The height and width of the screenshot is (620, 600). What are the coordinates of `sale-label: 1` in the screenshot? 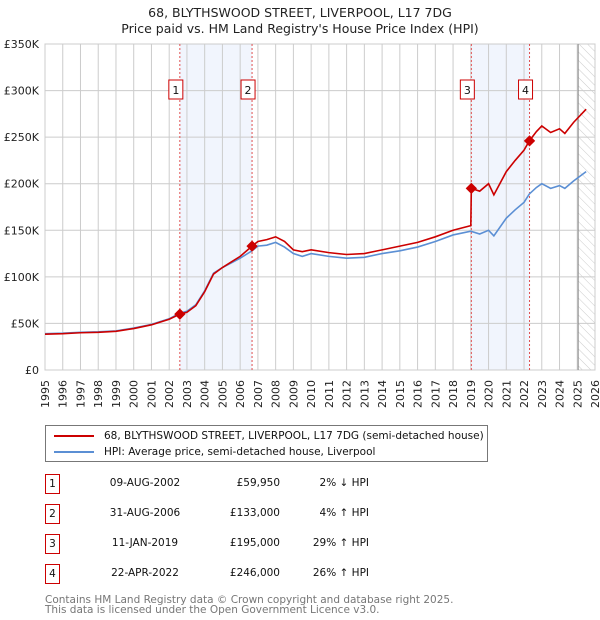 It's located at (175, 90).